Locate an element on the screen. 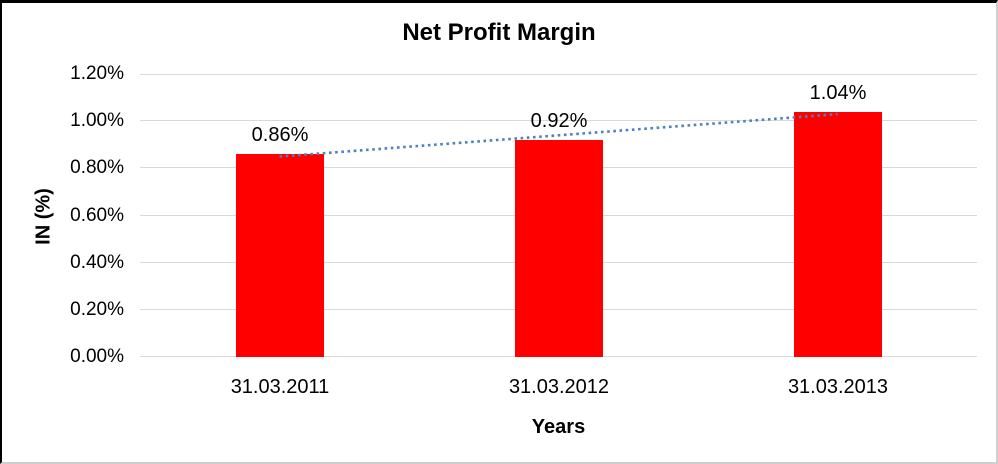  bar-value-label: 0.86% is located at coordinates (280, 135).